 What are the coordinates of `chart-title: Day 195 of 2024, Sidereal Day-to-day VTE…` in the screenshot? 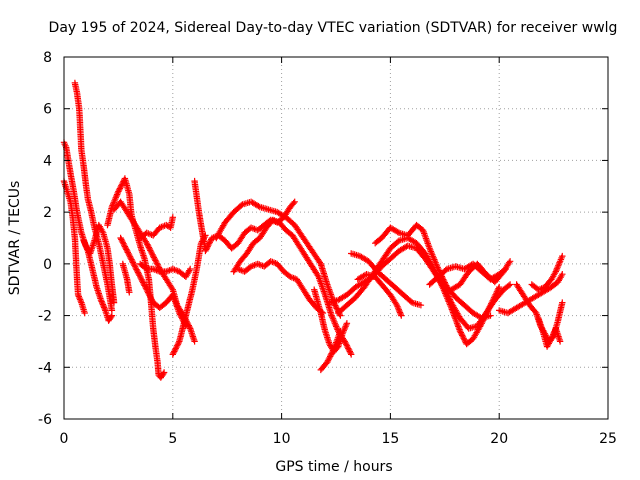 It's located at (333, 28).